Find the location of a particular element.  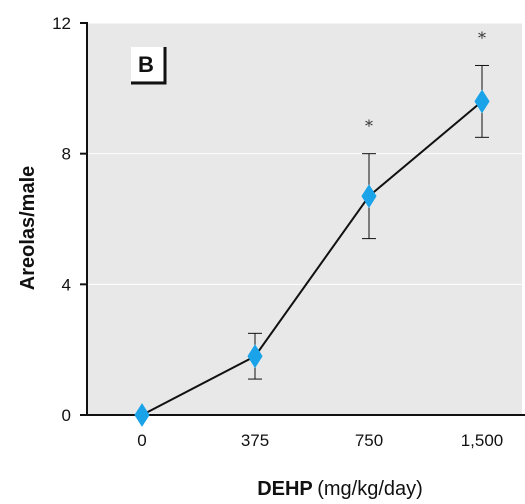

x-tick-label: 375 is located at coordinates (255, 440).